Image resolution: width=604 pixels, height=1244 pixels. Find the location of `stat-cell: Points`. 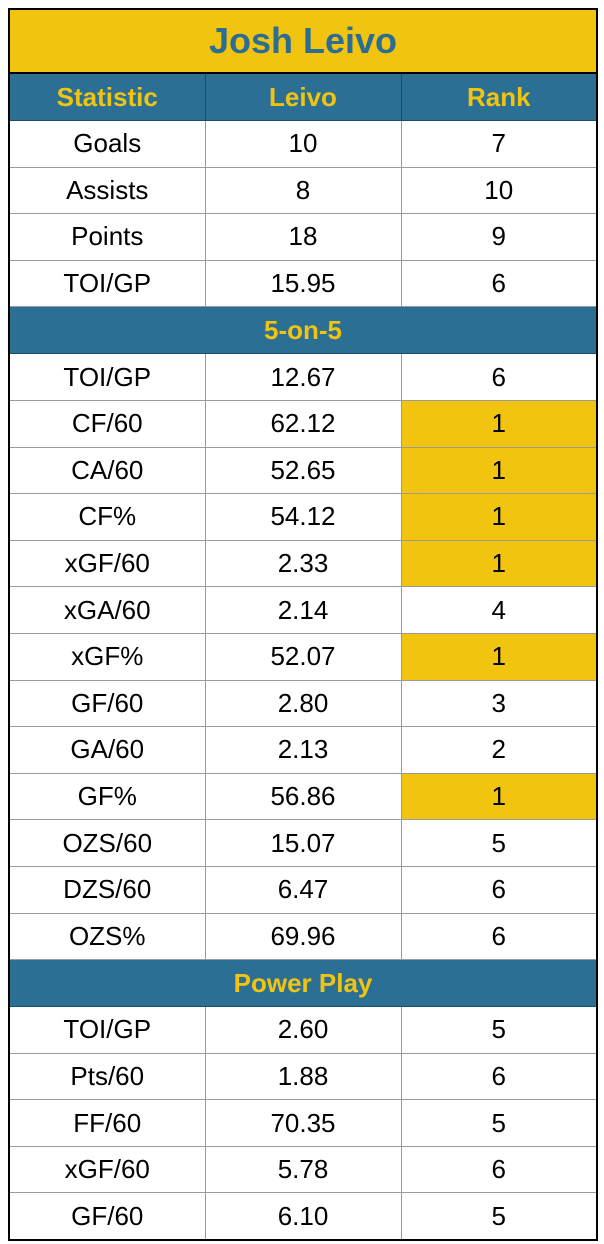

stat-cell: Points is located at coordinates (107, 237).